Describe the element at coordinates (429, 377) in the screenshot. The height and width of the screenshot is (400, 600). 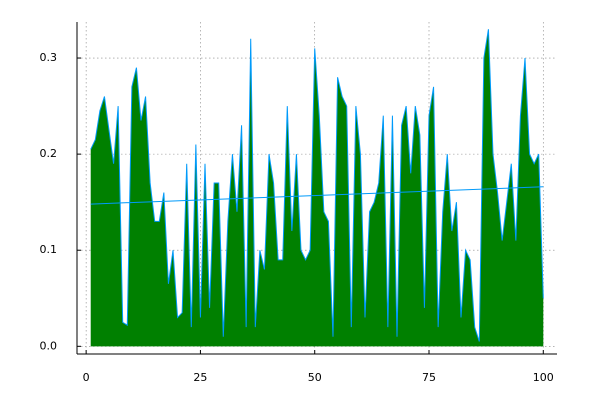
I see `x-tick-label: 75` at that location.